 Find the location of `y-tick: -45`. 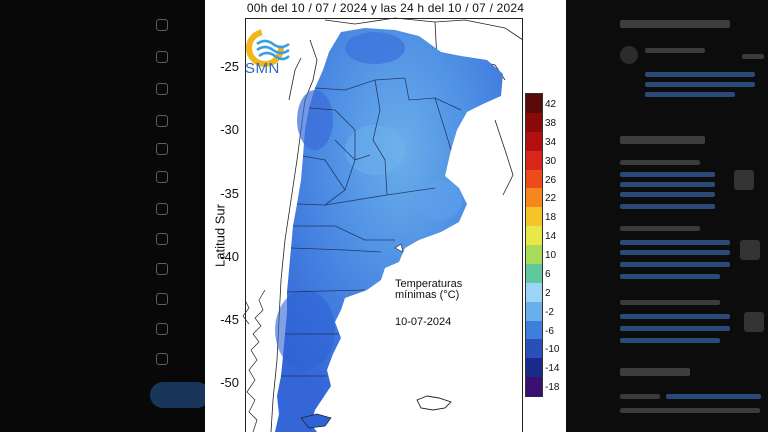

y-tick: -45 is located at coordinates (229, 319).